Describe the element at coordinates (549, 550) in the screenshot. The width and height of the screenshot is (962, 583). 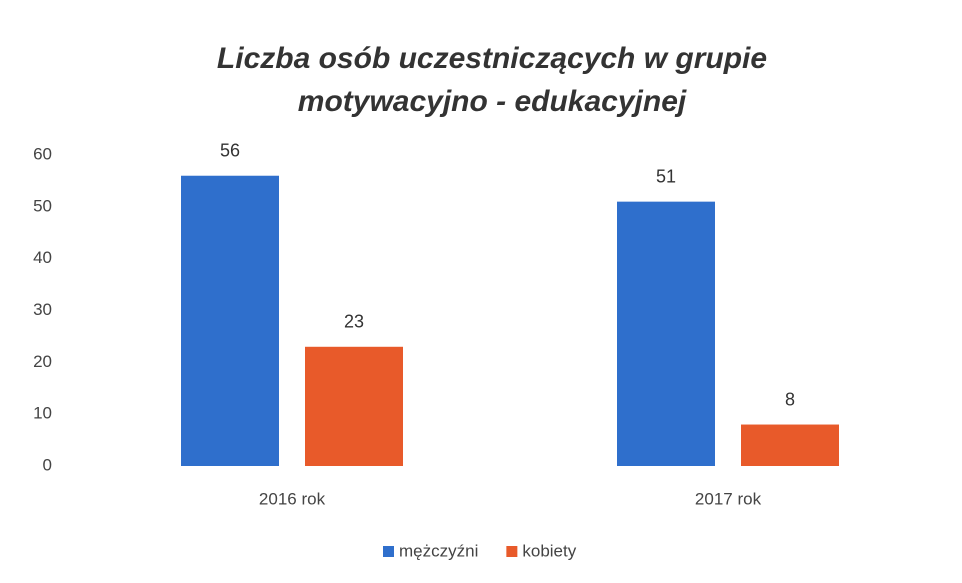
I see `legend-label: kobiety` at that location.